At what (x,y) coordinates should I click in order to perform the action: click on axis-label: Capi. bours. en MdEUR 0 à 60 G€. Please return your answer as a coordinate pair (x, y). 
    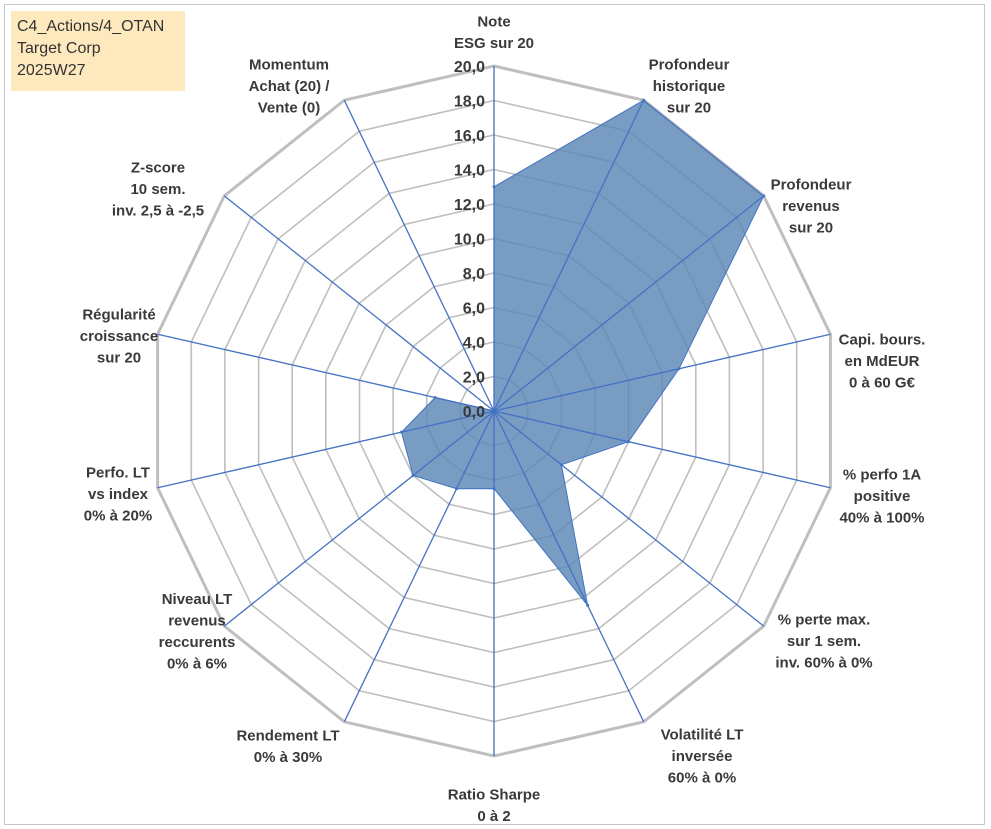
    Looking at the image, I should click on (882, 362).